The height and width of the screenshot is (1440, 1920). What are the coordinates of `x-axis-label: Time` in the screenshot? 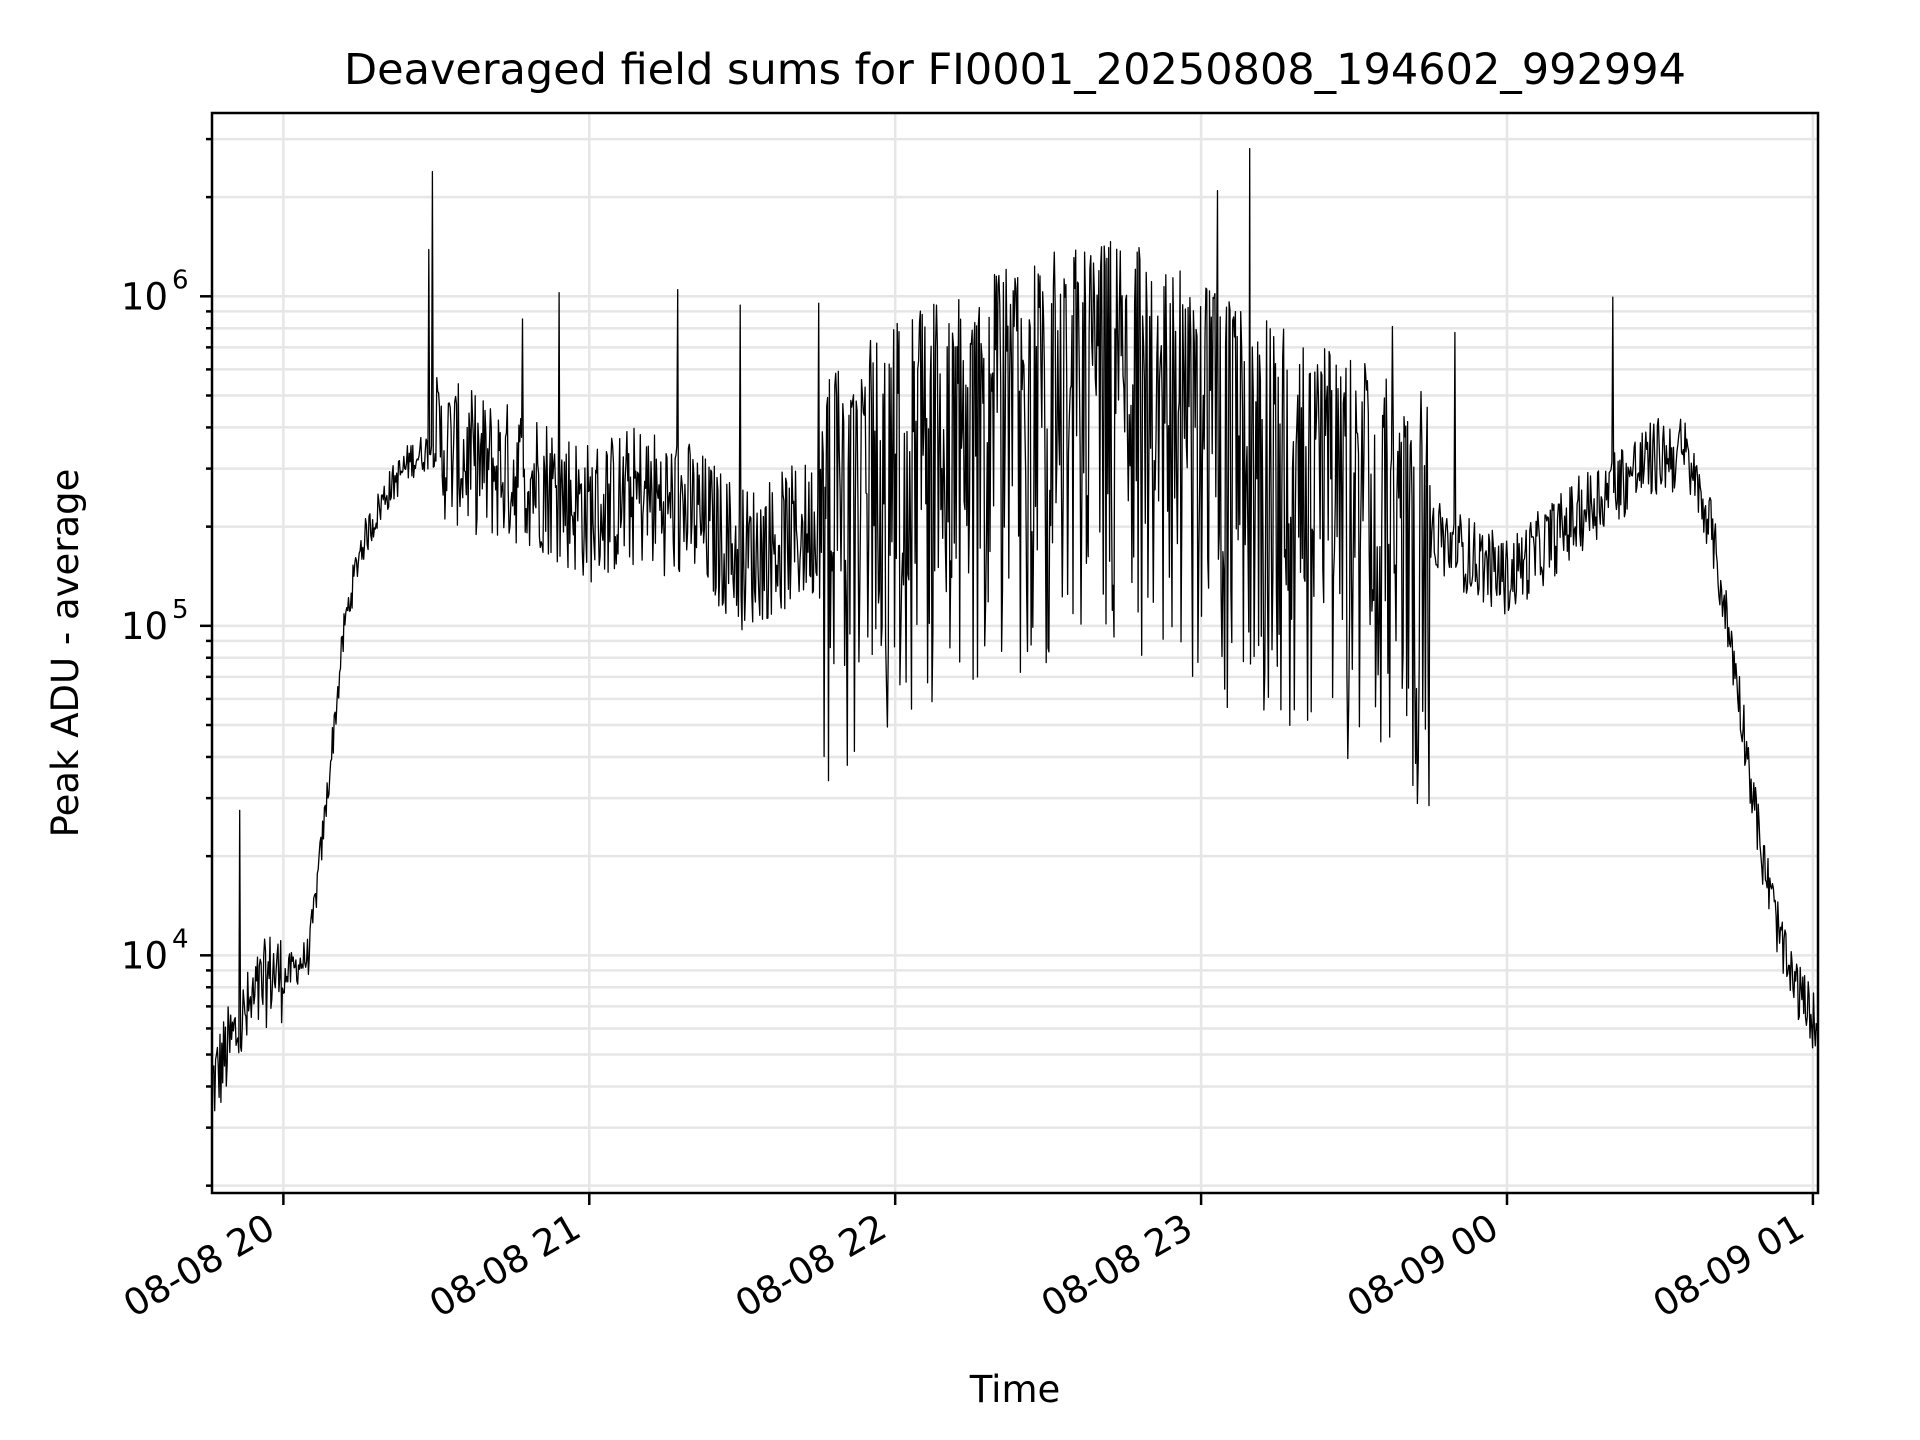 It's located at (1015, 1389).